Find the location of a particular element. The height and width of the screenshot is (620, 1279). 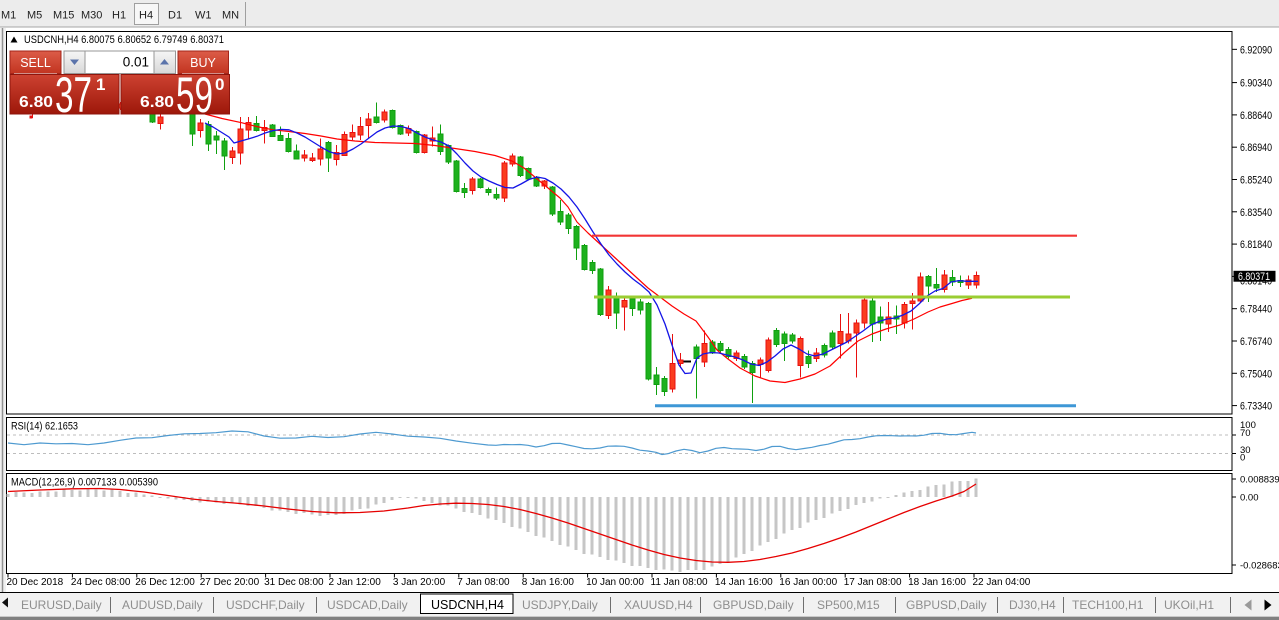

svg-text: 26 Dec 12:00 is located at coordinates (165, 582).